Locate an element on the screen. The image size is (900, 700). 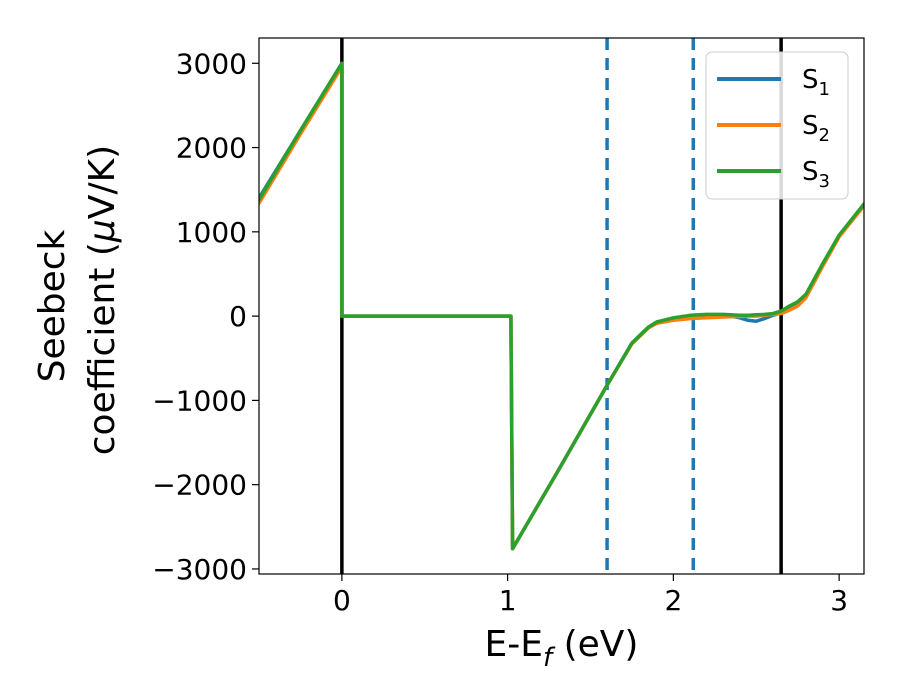
legend-label-1: S1 is located at coordinates (816, 82).